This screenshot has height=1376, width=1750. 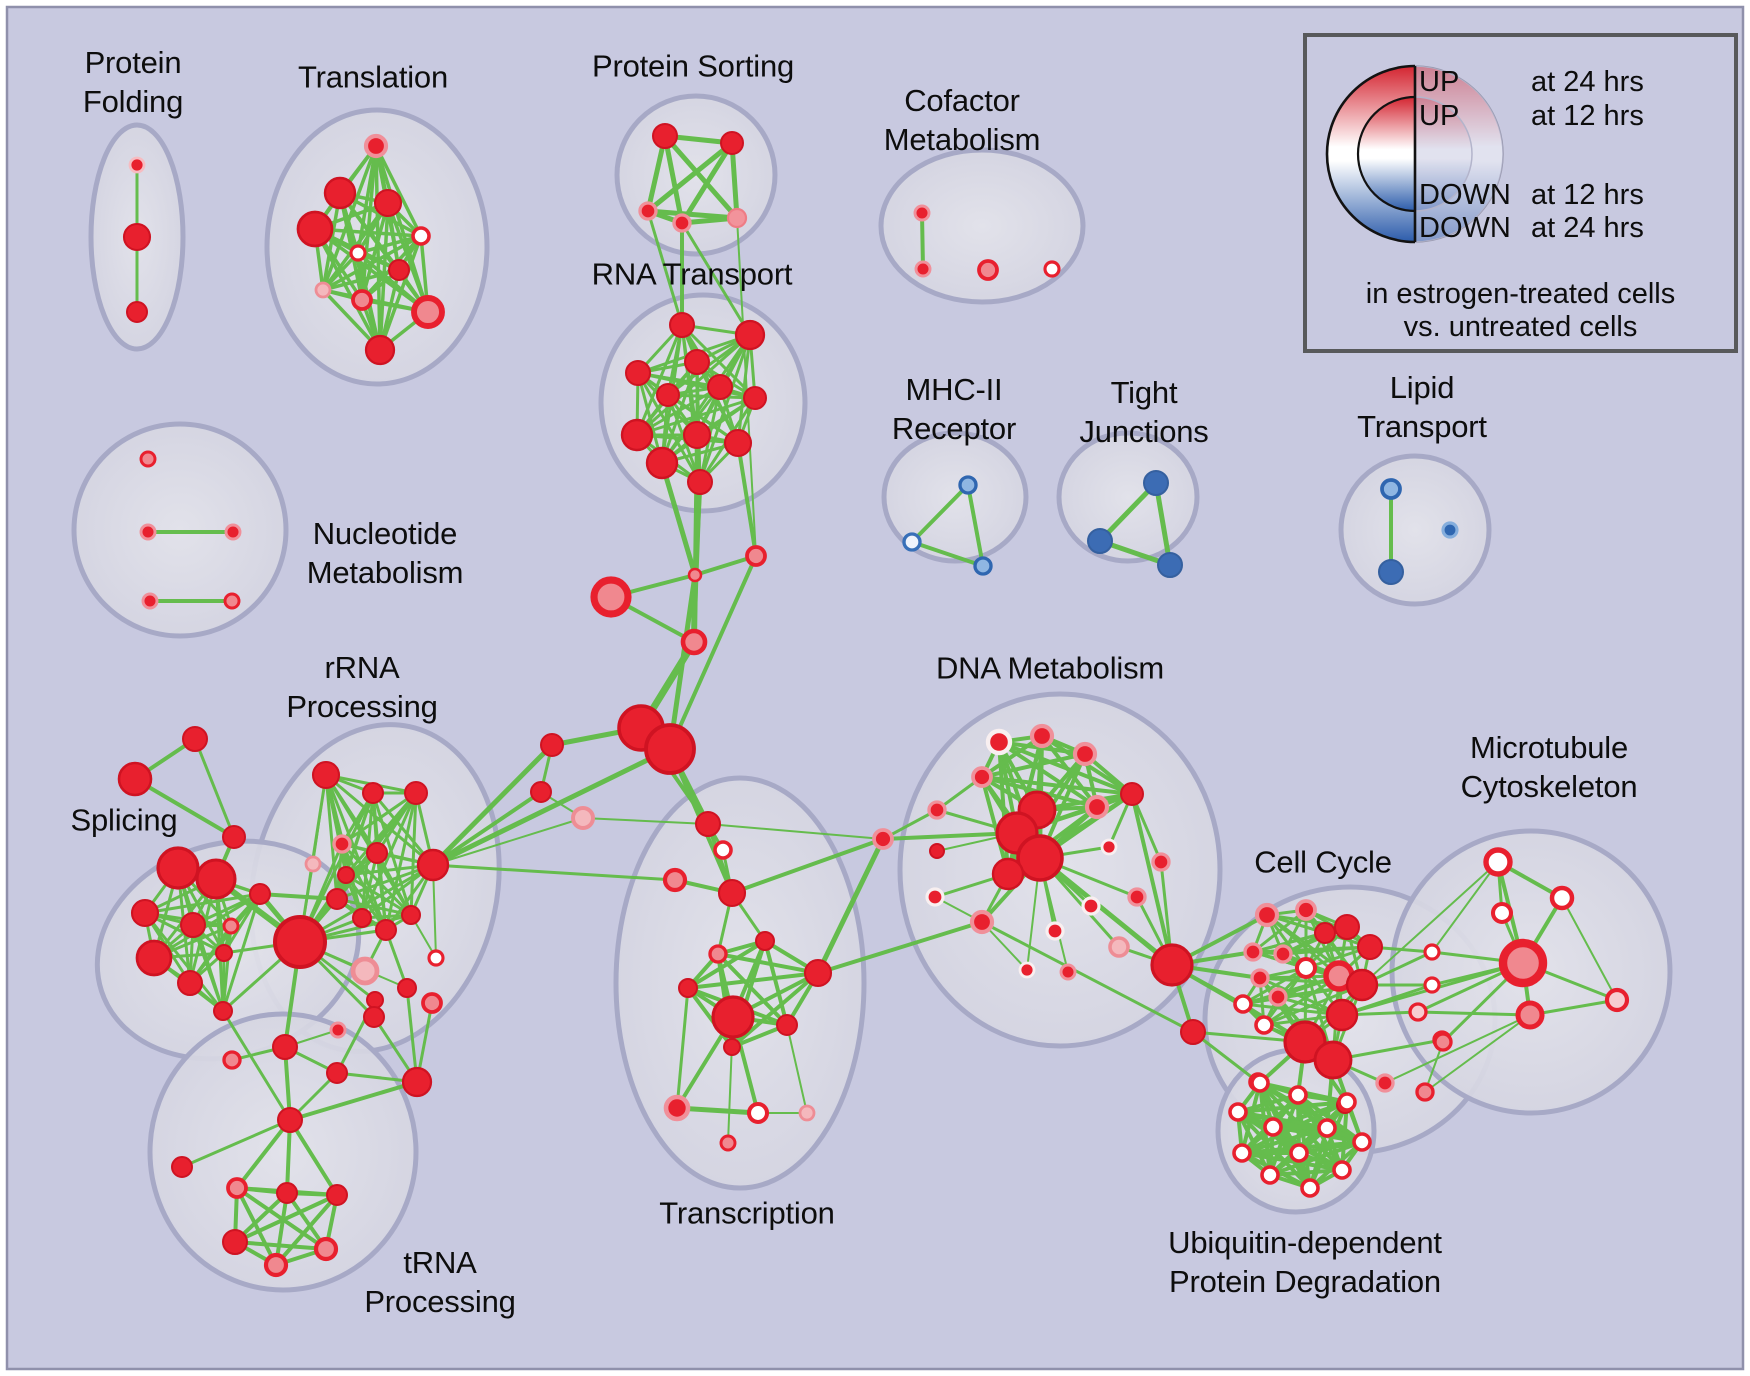 I want to click on network-node-U1, so click(x=1298, y=1095).